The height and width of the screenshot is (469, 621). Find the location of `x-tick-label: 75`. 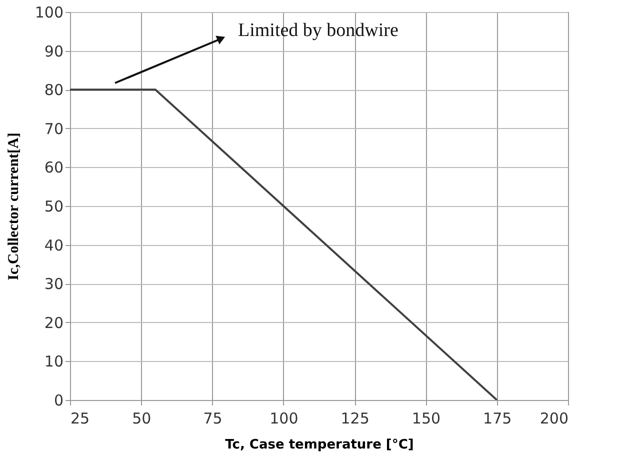

x-tick-label: 75 is located at coordinates (212, 419).